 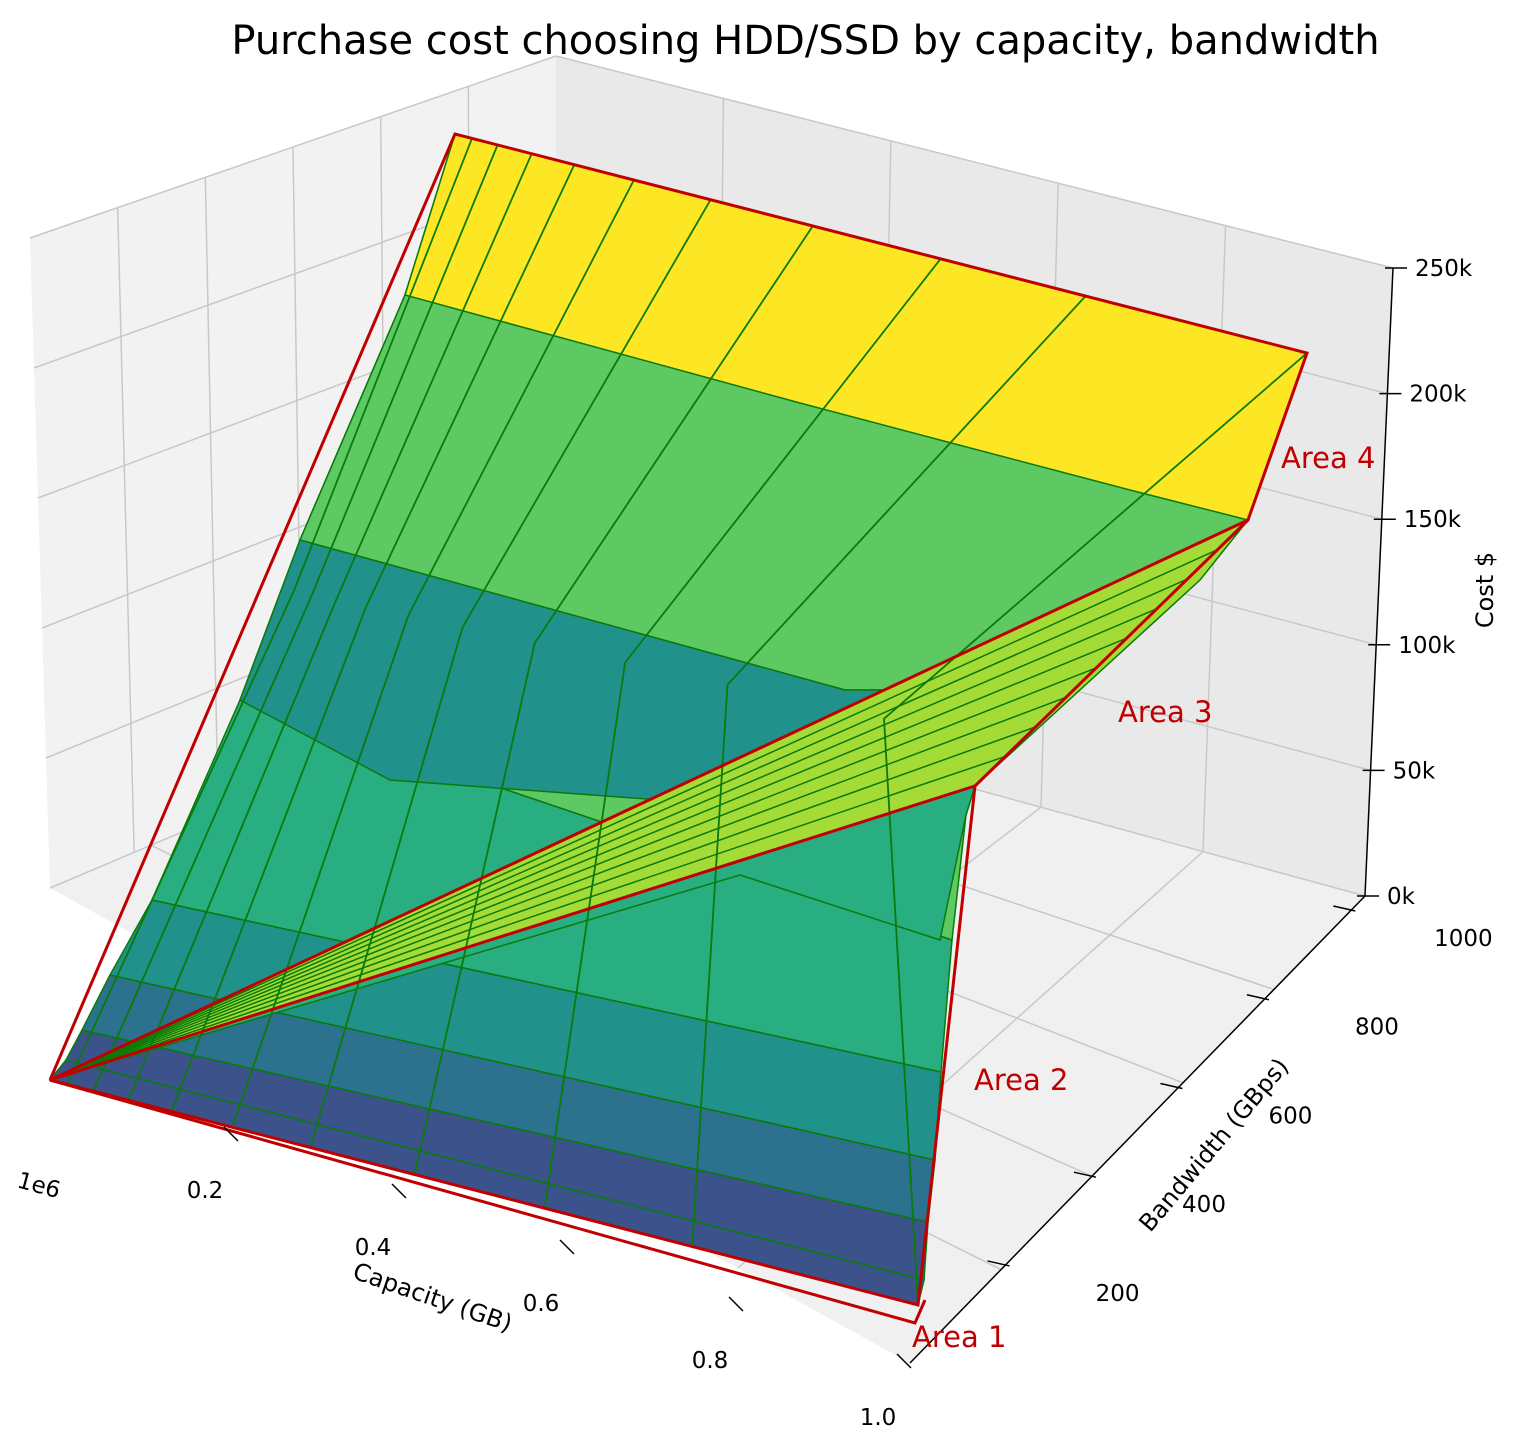 What do you see at coordinates (527, 918) in the screenshot?
I see `mesh-line` at bounding box center [527, 918].